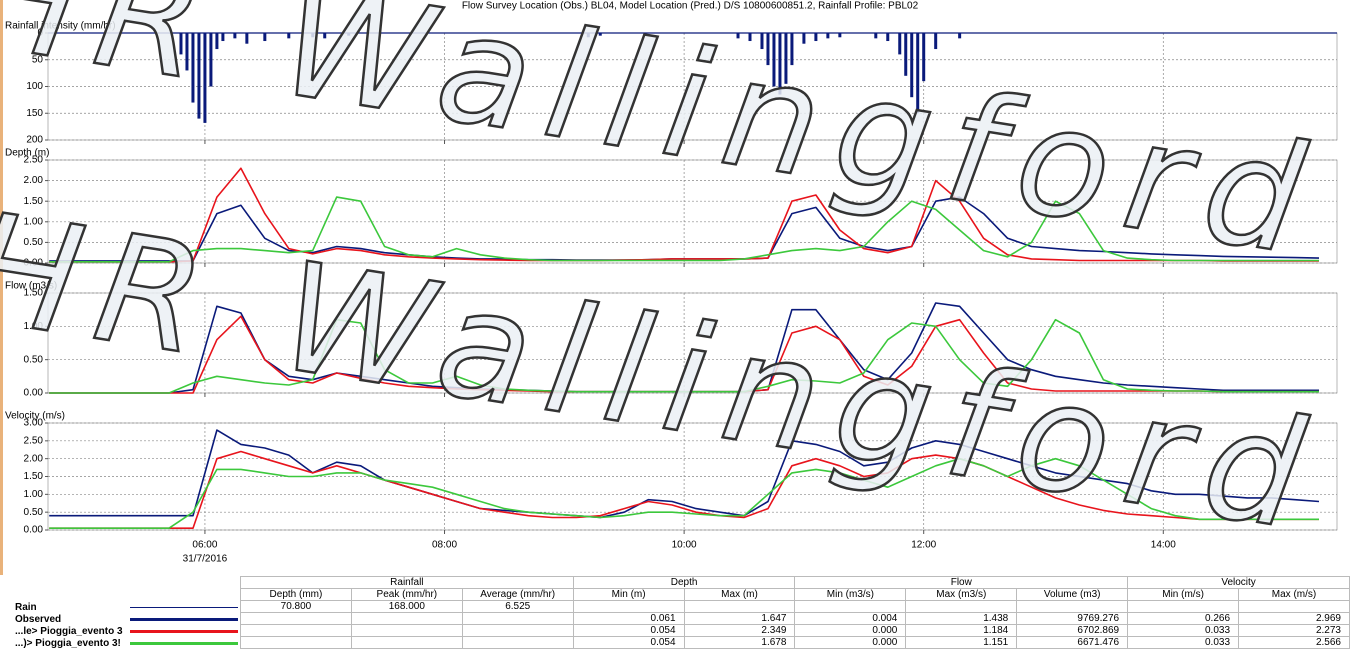  I want to click on table-cell: 6702.869, so click(1072, 630).